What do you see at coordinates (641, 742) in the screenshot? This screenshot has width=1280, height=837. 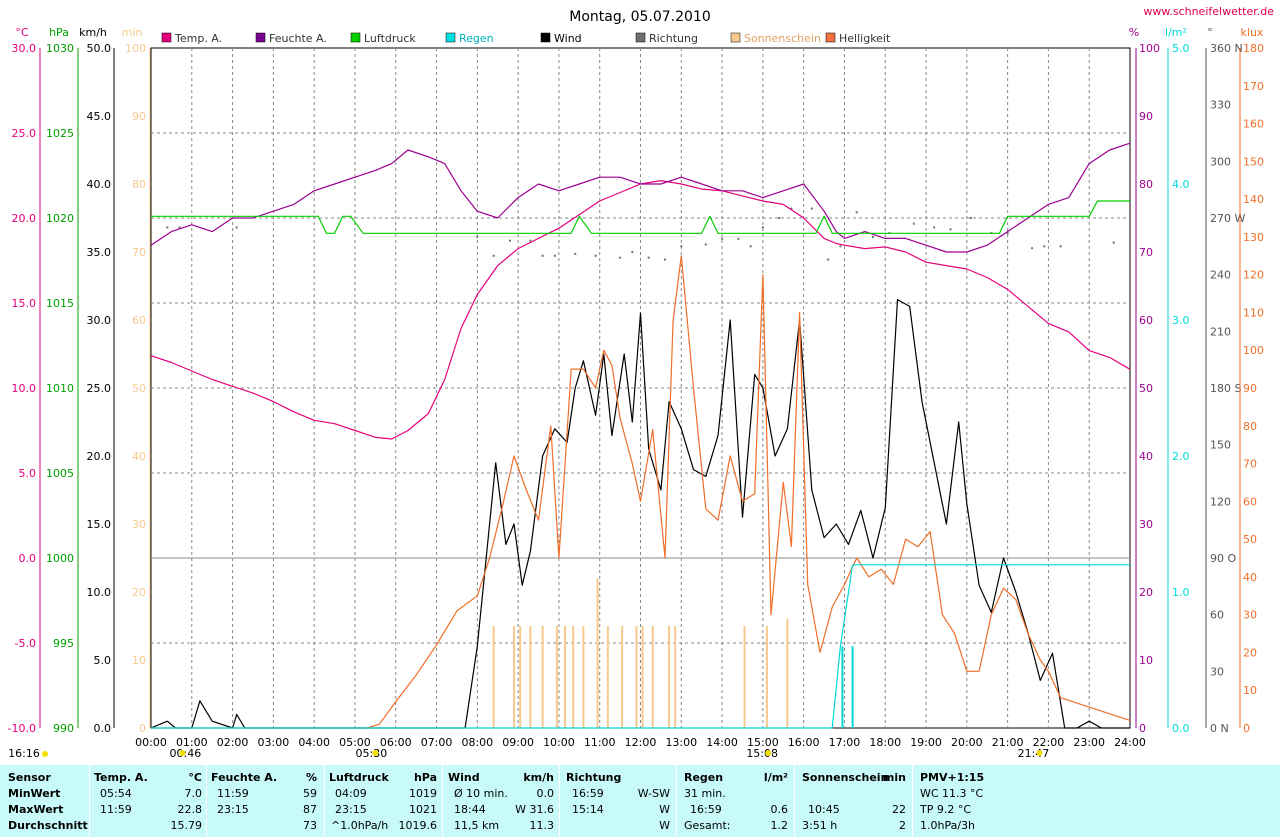 I see `x-tick-label: 12:00` at bounding box center [641, 742].